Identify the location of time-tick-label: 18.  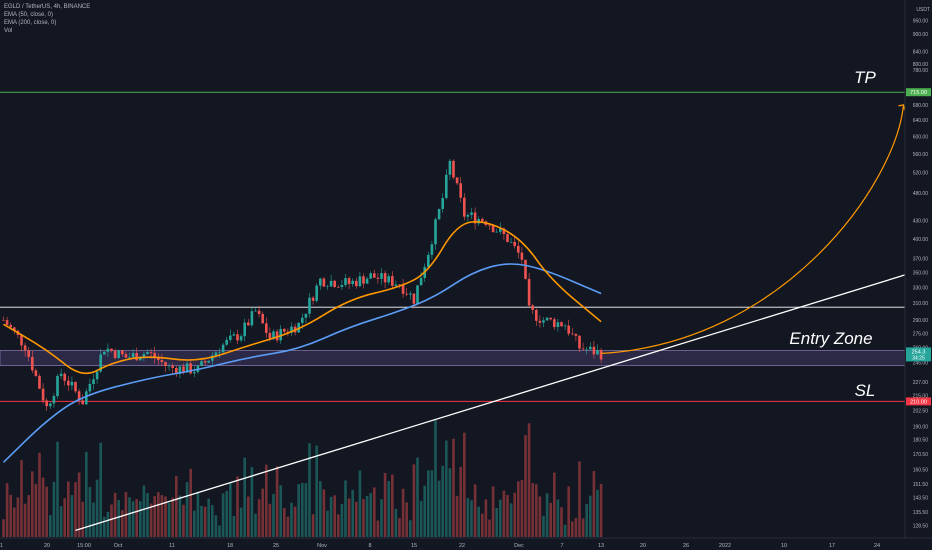
(230, 546).